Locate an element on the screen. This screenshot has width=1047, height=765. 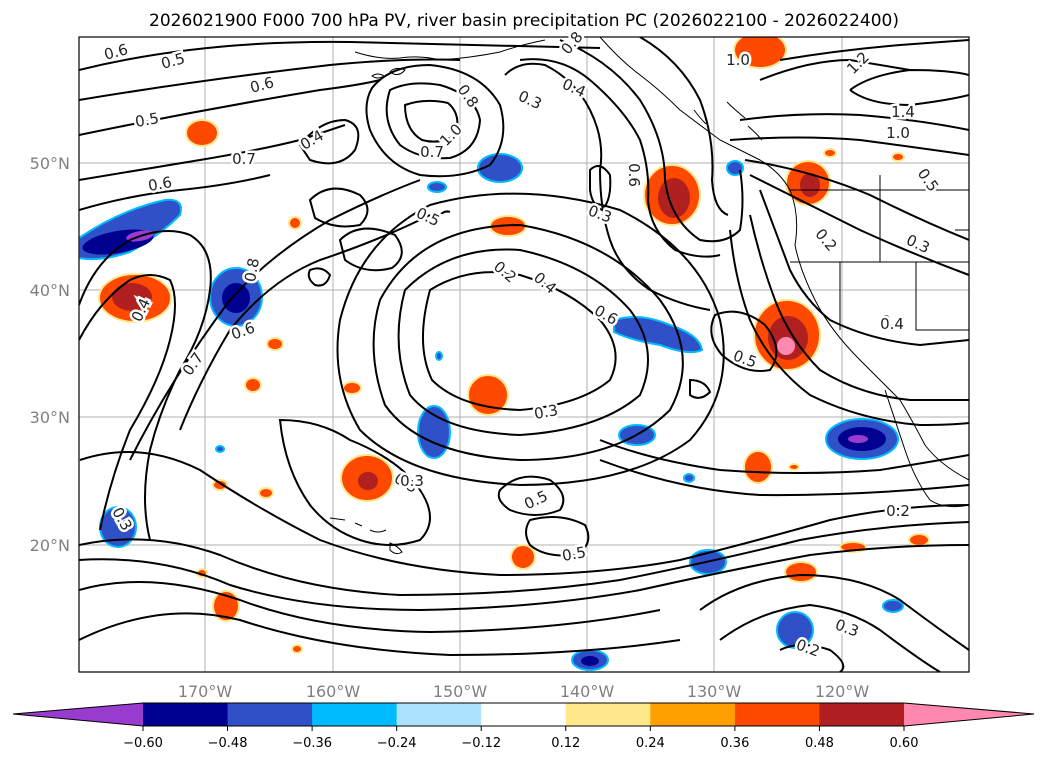
contour-label-halo: 0.3 is located at coordinates (412, 481).